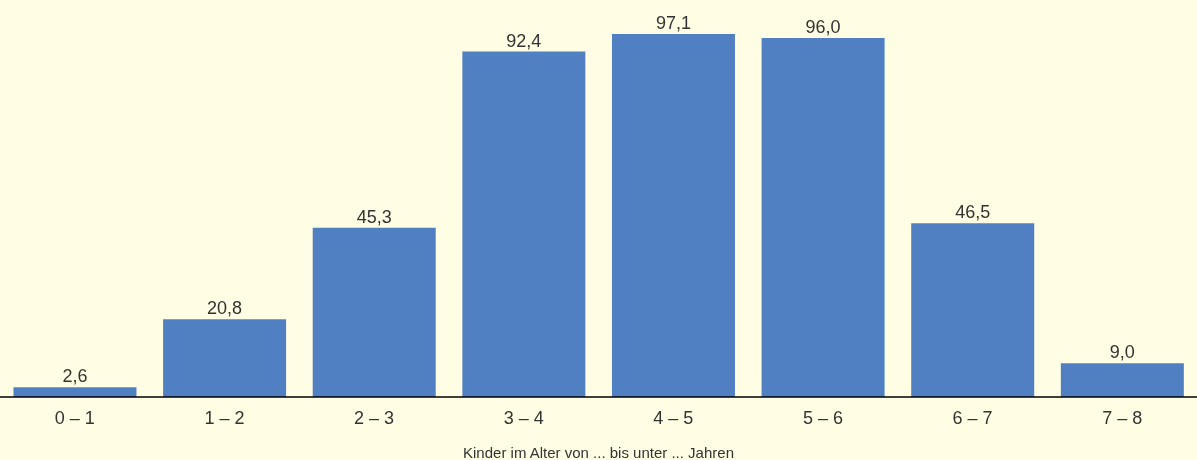 Image resolution: width=1197 pixels, height=460 pixels. Describe the element at coordinates (673, 417) in the screenshot. I see `x-tick-label: 4 – 5` at that location.